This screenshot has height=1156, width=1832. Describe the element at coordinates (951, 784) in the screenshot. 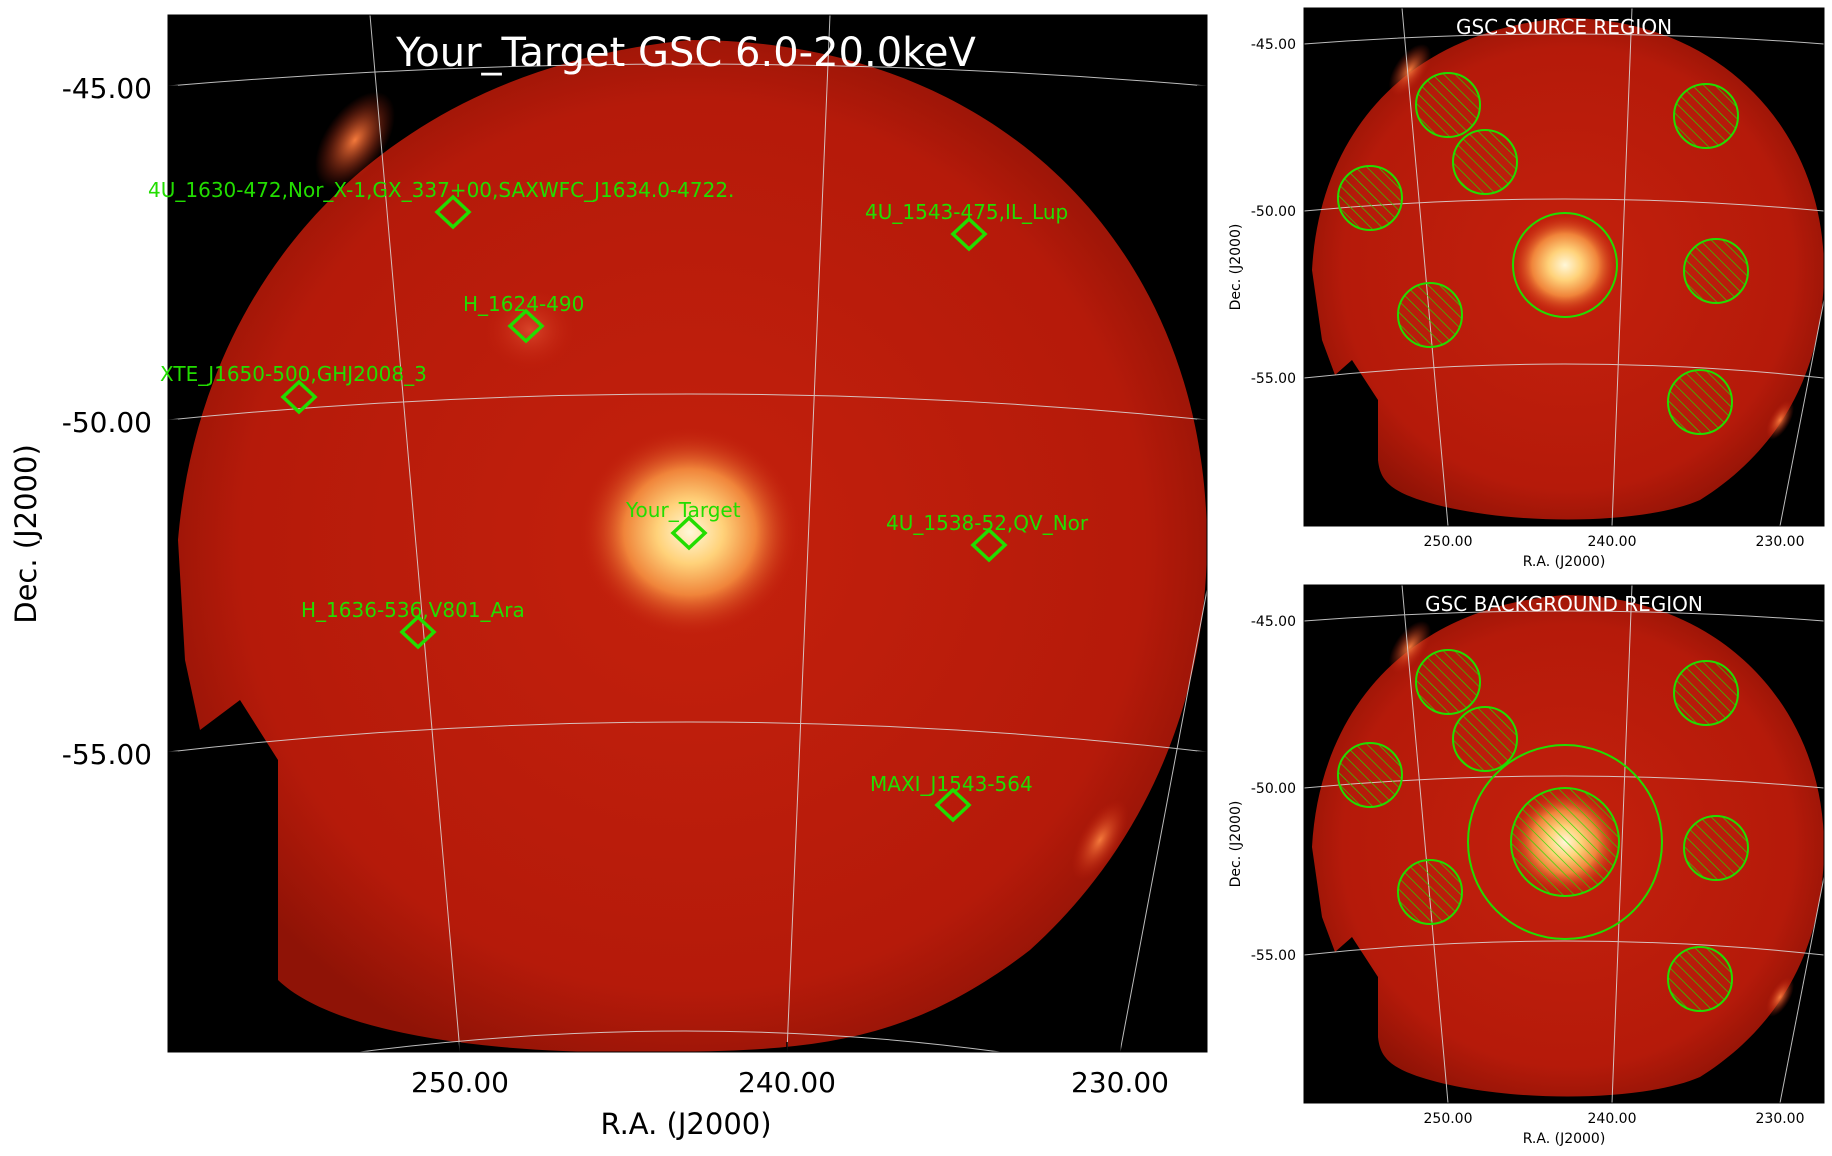

I see `source-label-maxi1543: MAXI_J1543-564` at that location.